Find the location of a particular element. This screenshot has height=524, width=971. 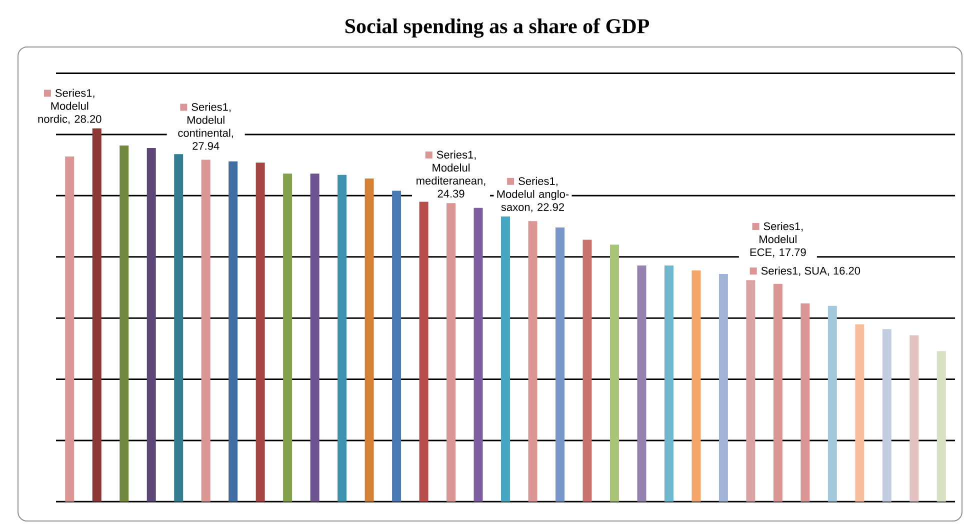

data-label: Series1, Modelul mediteranean, 24.39 is located at coordinates (451, 174).